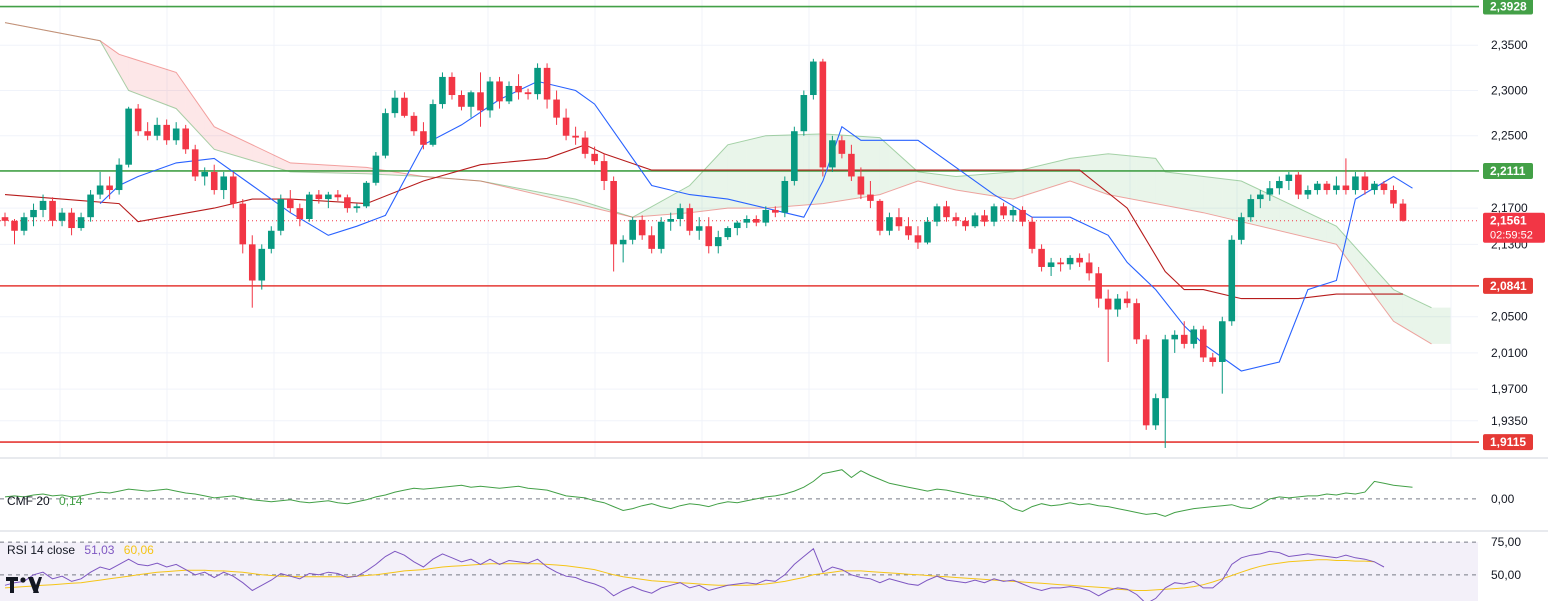 The height and width of the screenshot is (606, 1548). I want to click on countdown-label: 02:59:52, so click(1511, 236).